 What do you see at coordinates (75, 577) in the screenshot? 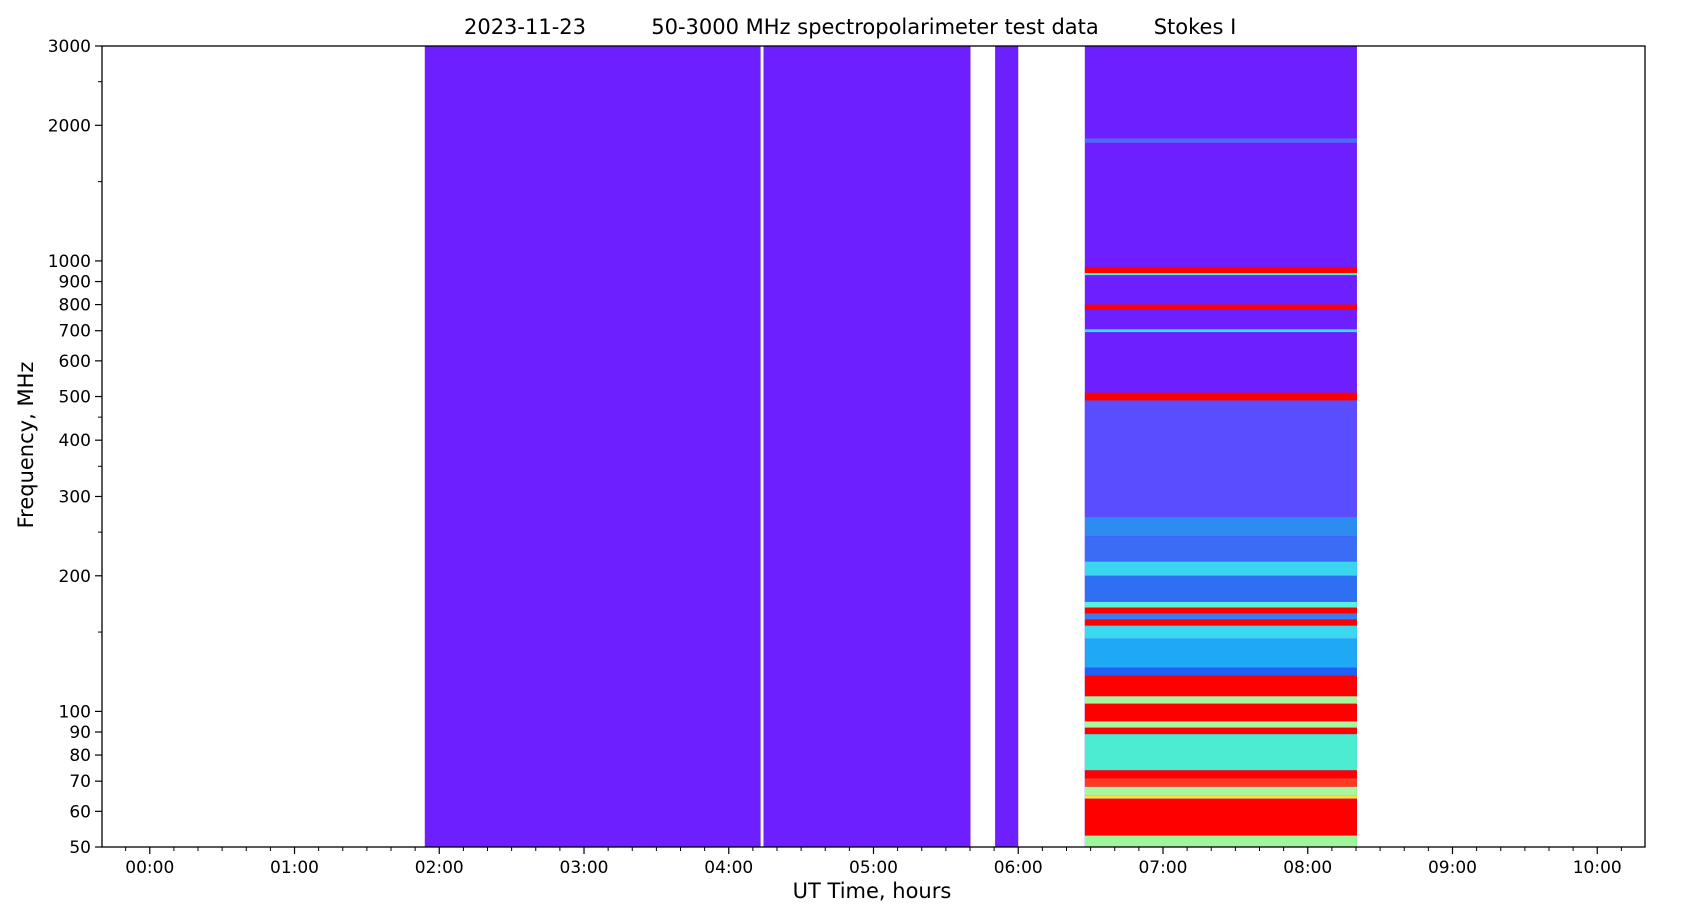
I see `y-tick-label: 200` at bounding box center [75, 577].